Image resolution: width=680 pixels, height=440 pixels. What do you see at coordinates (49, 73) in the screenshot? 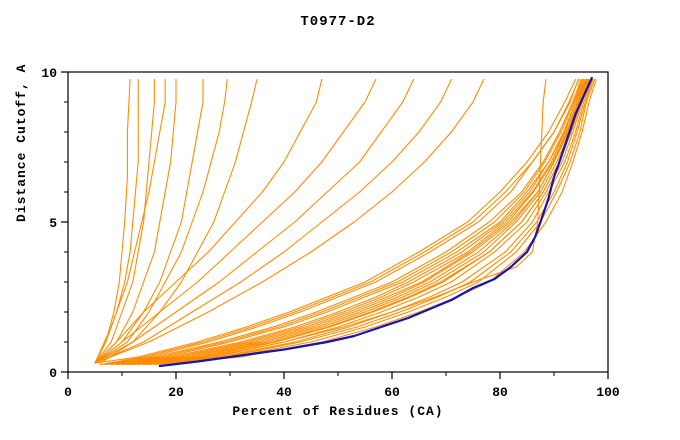
I see `y-tick-label: 10` at bounding box center [49, 73].